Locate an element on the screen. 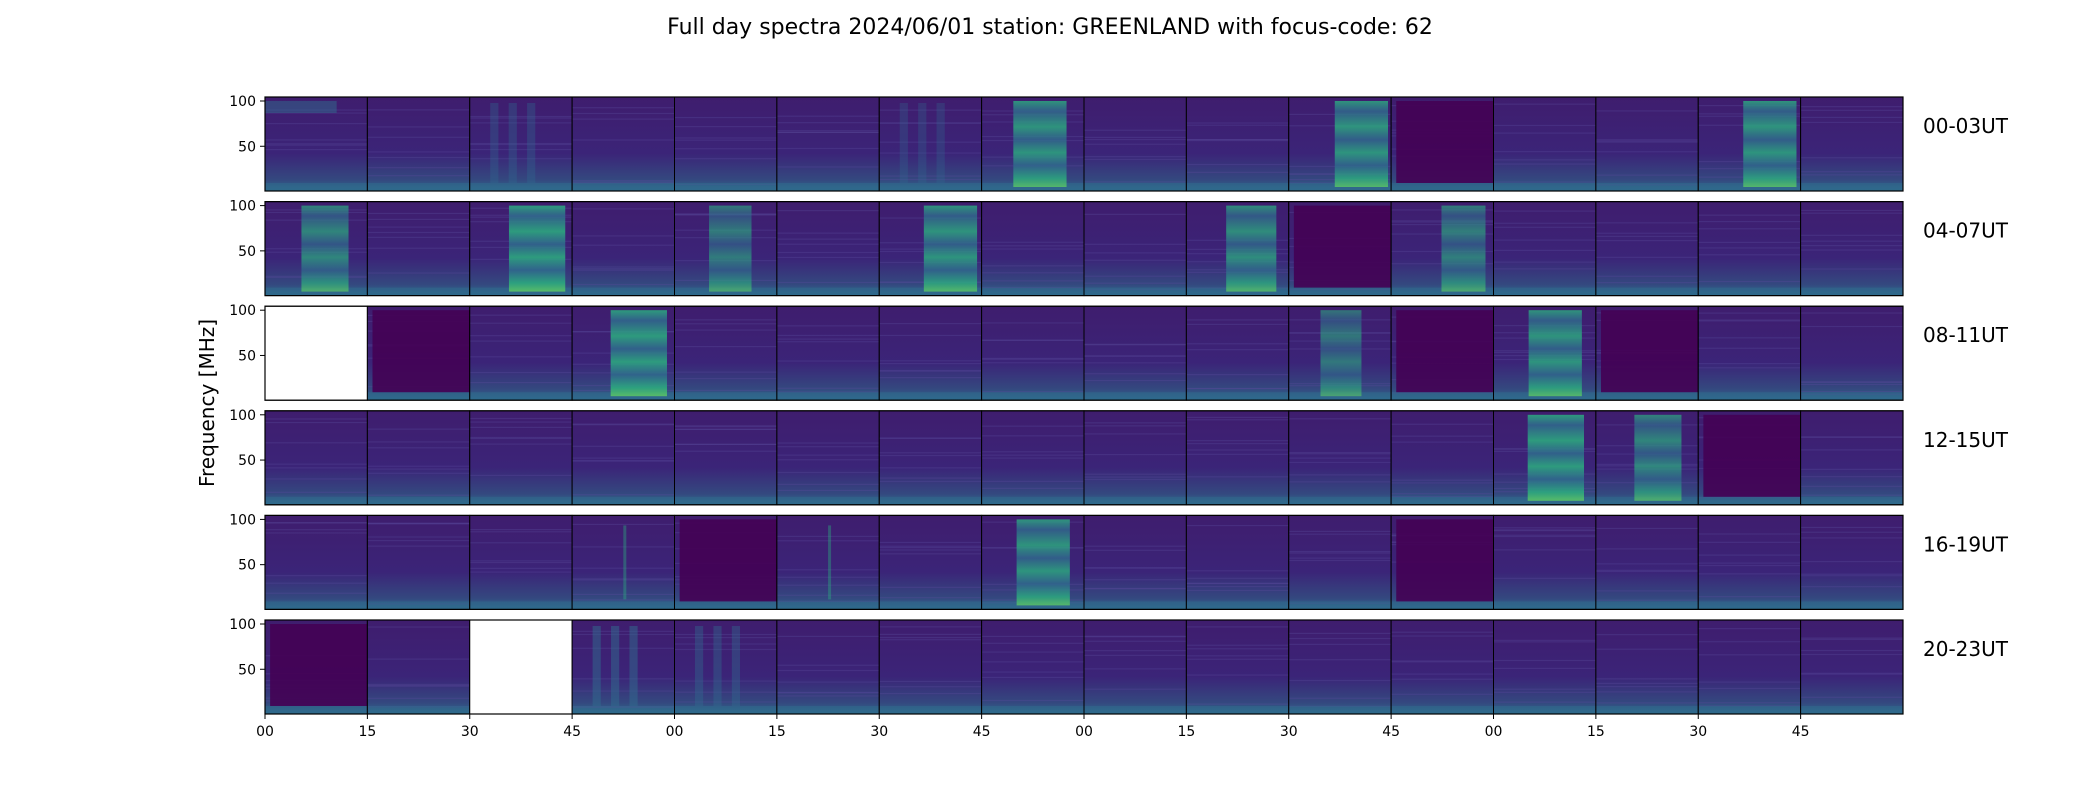 This screenshot has width=2100, height=800. row-time-label: 08-11UT is located at coordinates (1966, 335).